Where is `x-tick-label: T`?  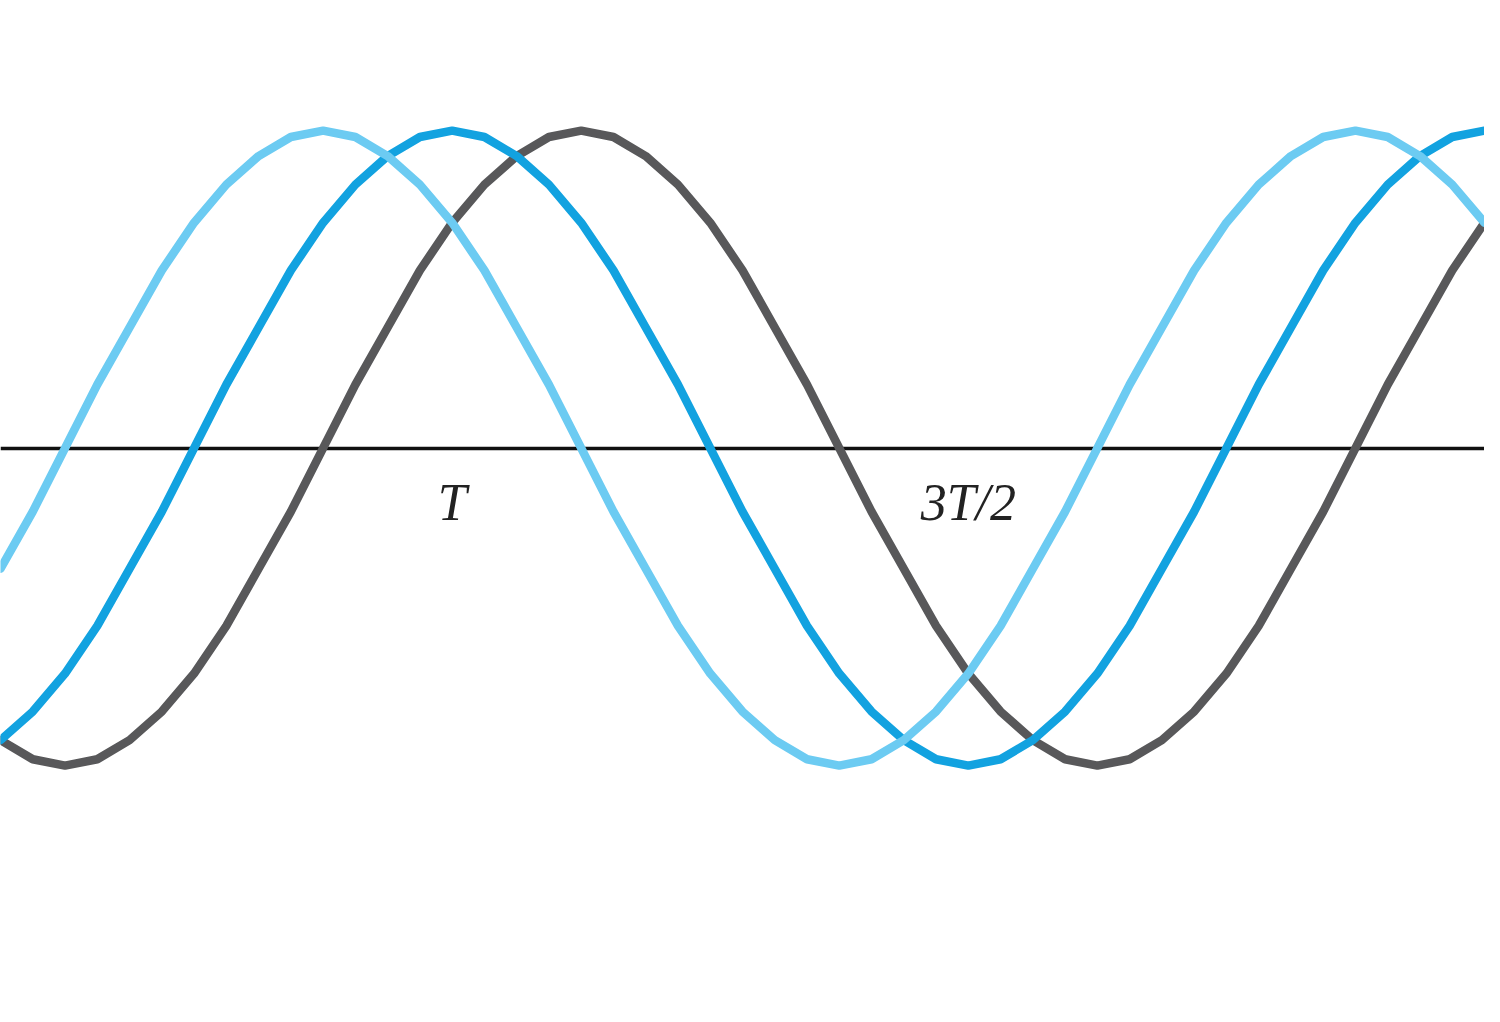
x-tick-label: T is located at coordinates (453, 503).